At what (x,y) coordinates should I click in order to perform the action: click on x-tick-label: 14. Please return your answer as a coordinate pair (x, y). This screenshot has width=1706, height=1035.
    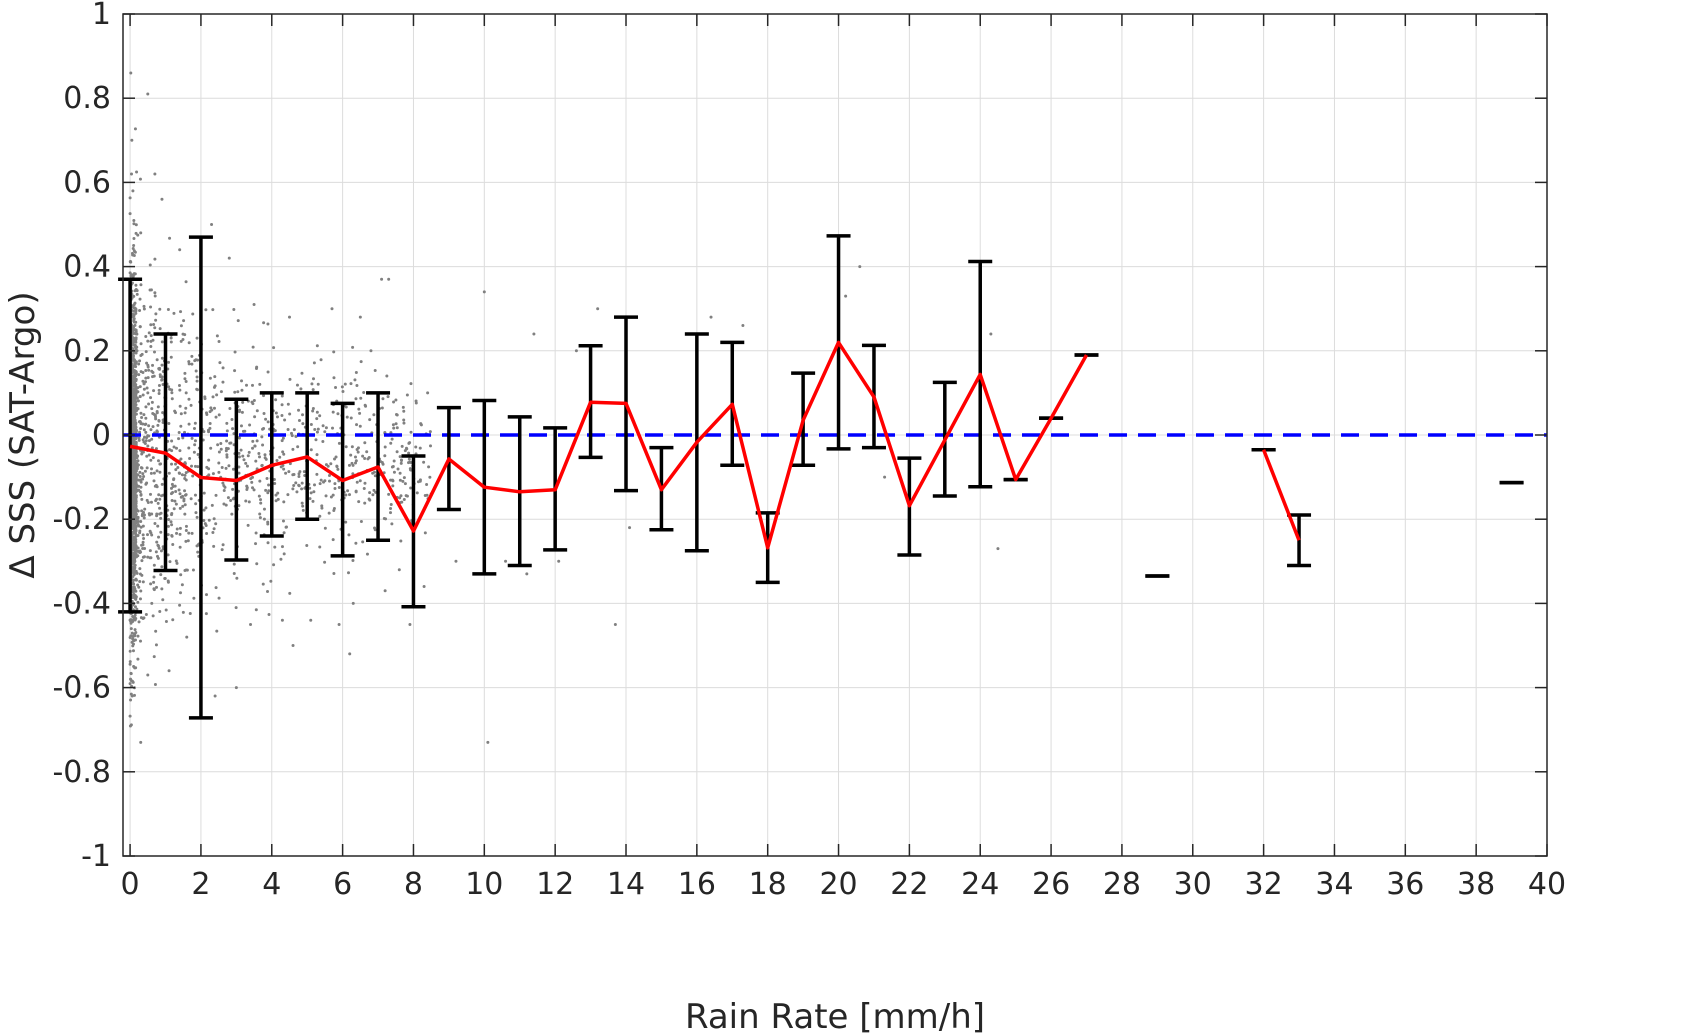
    Looking at the image, I should click on (626, 884).